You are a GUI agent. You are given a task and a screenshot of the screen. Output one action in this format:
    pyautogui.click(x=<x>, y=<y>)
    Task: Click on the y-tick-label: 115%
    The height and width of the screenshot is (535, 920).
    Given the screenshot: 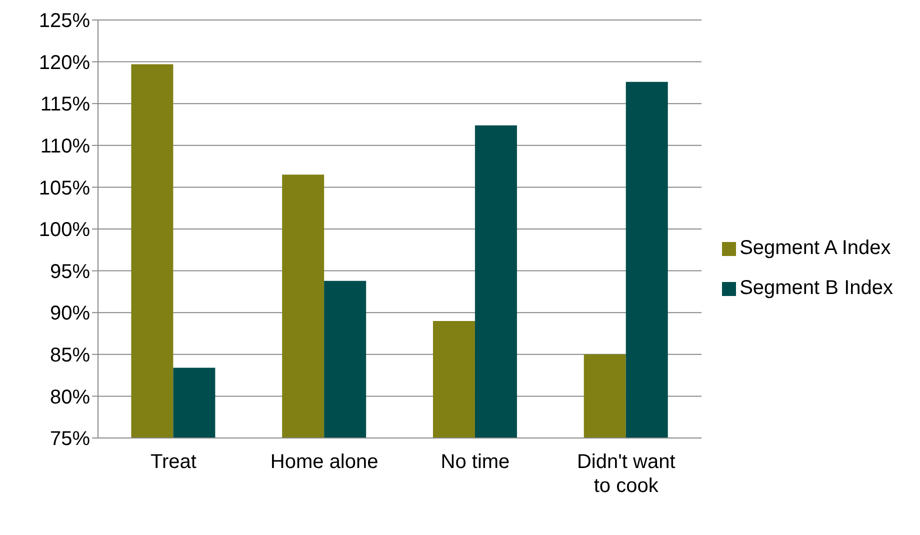 What is the action you would take?
    pyautogui.click(x=65, y=105)
    